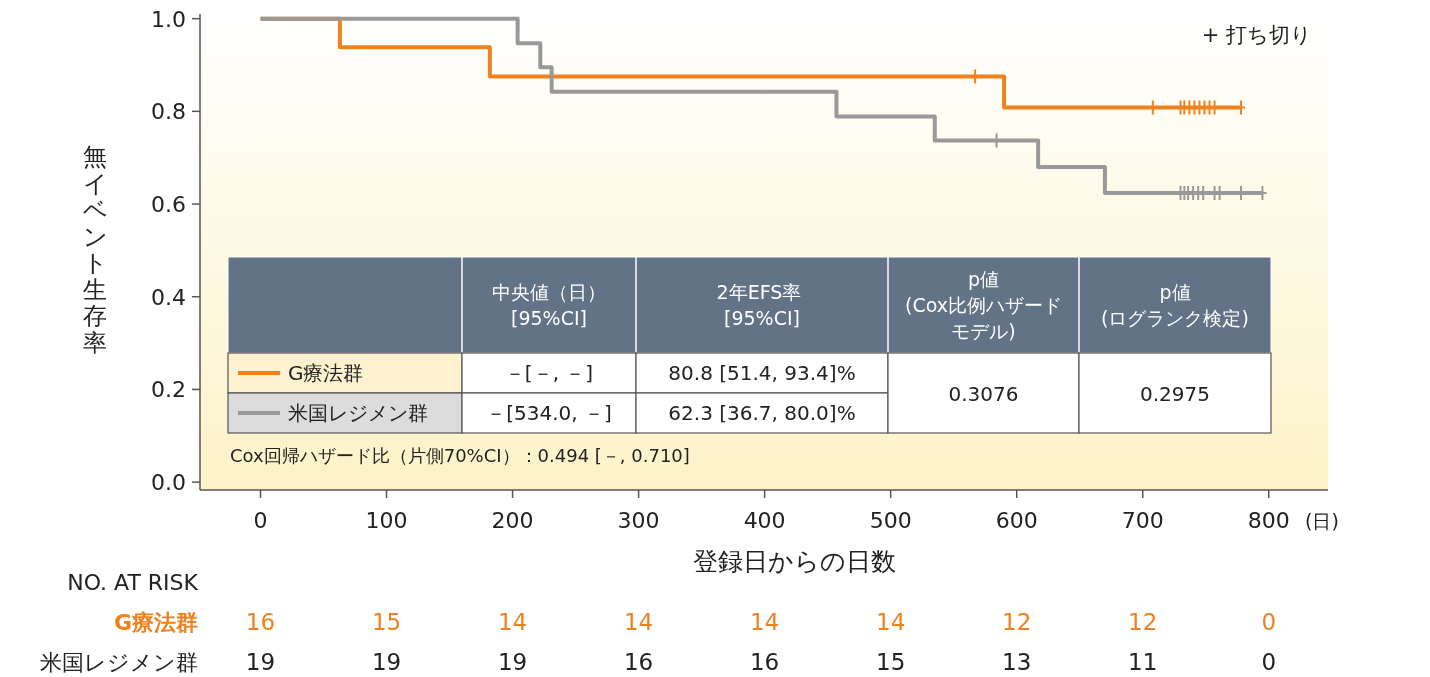 This screenshot has height=677, width=1430. What do you see at coordinates (168, 205) in the screenshot?
I see `y-tick-label: 0.6` at bounding box center [168, 205].